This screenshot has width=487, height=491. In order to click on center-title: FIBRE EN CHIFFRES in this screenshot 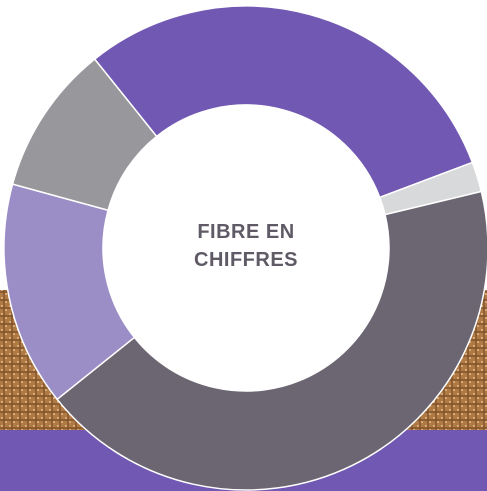, I will do `click(246, 246)`.